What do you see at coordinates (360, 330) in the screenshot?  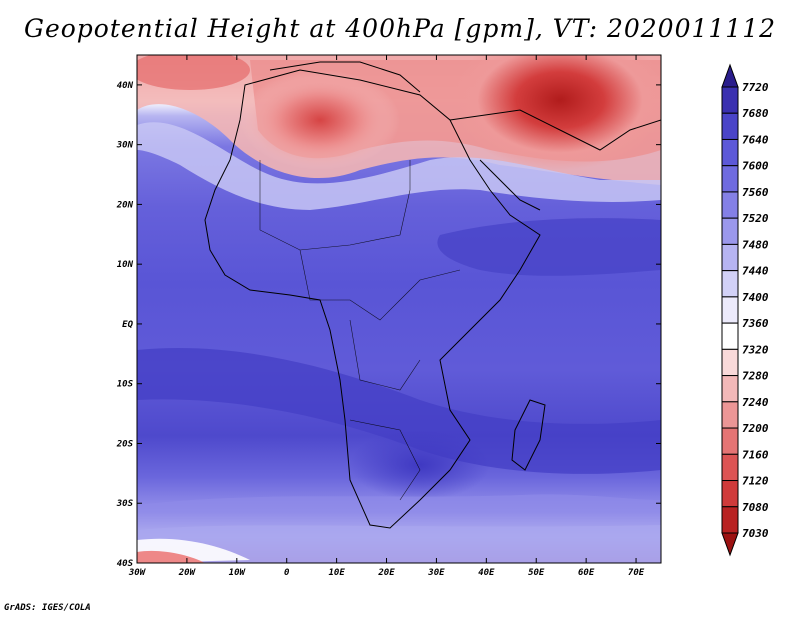 I see `borders` at bounding box center [360, 330].